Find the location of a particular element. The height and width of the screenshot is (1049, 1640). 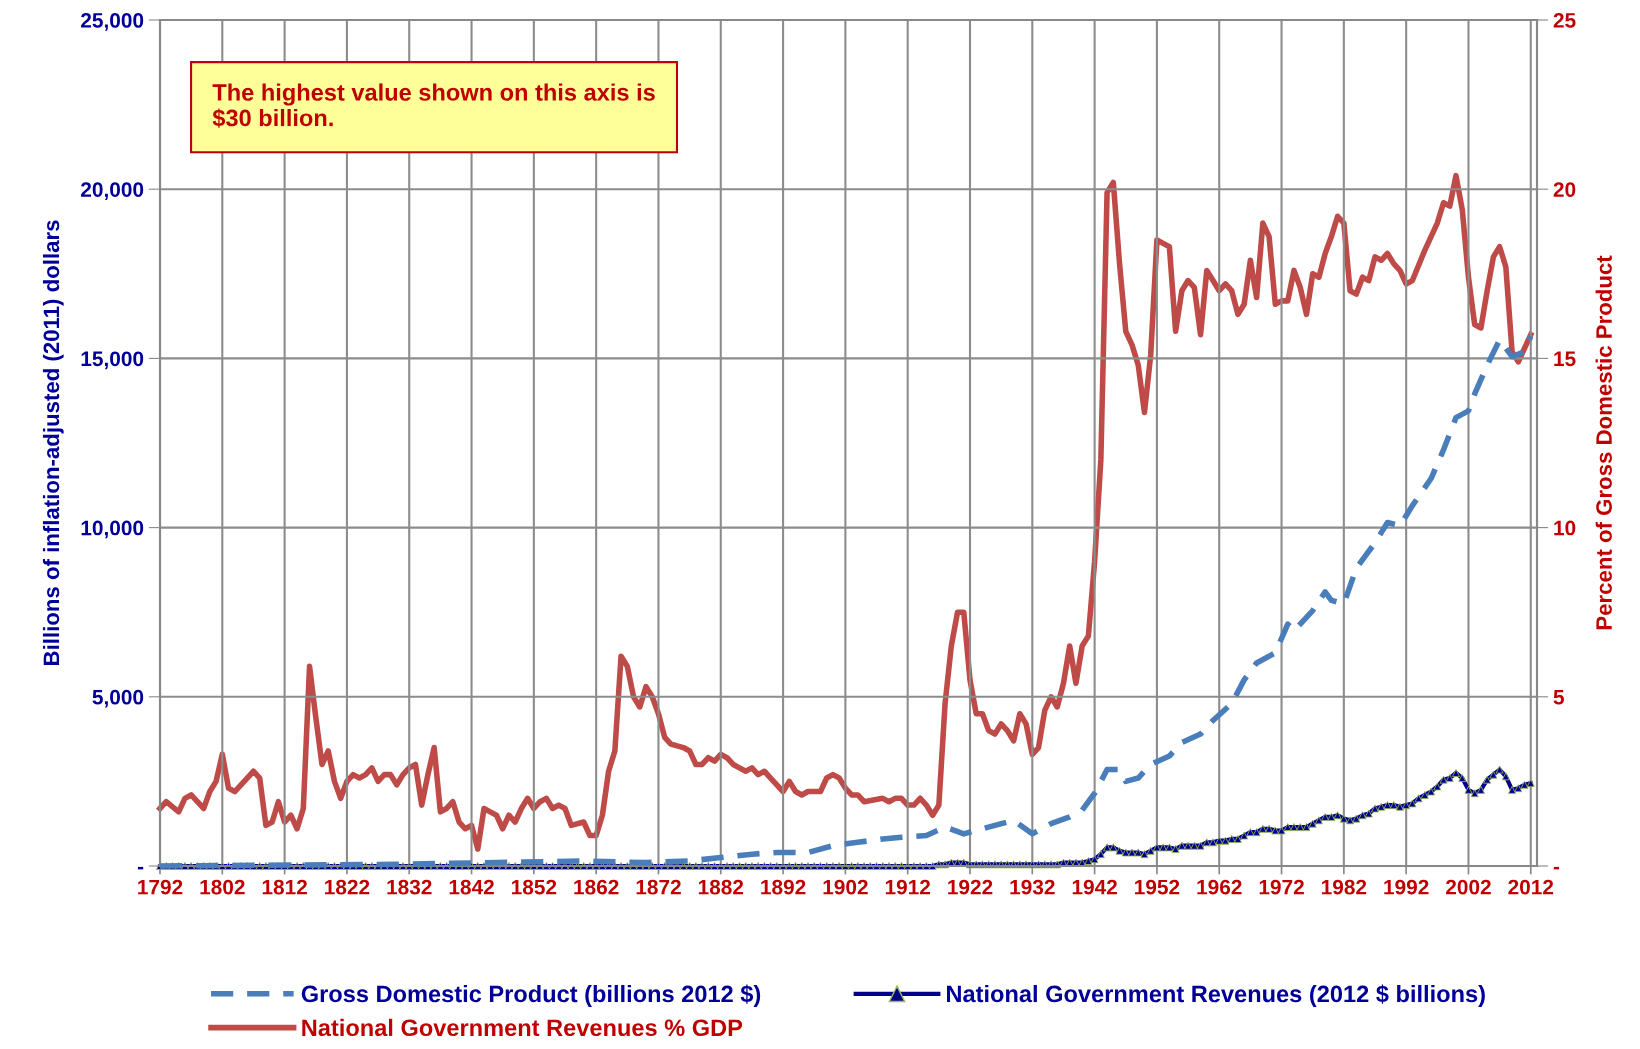

x-tick-label: 1932 is located at coordinates (1032, 887).